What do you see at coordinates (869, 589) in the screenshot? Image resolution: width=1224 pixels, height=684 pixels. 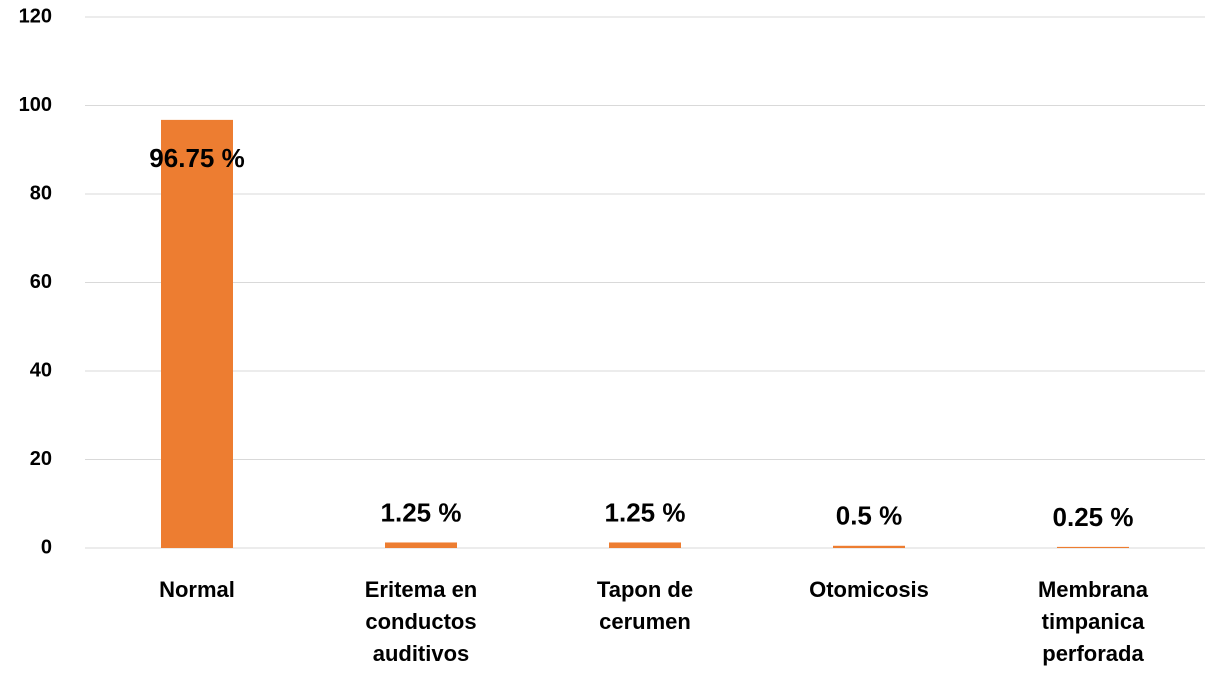 I see `x-tick-label: Otomicosis` at bounding box center [869, 589].